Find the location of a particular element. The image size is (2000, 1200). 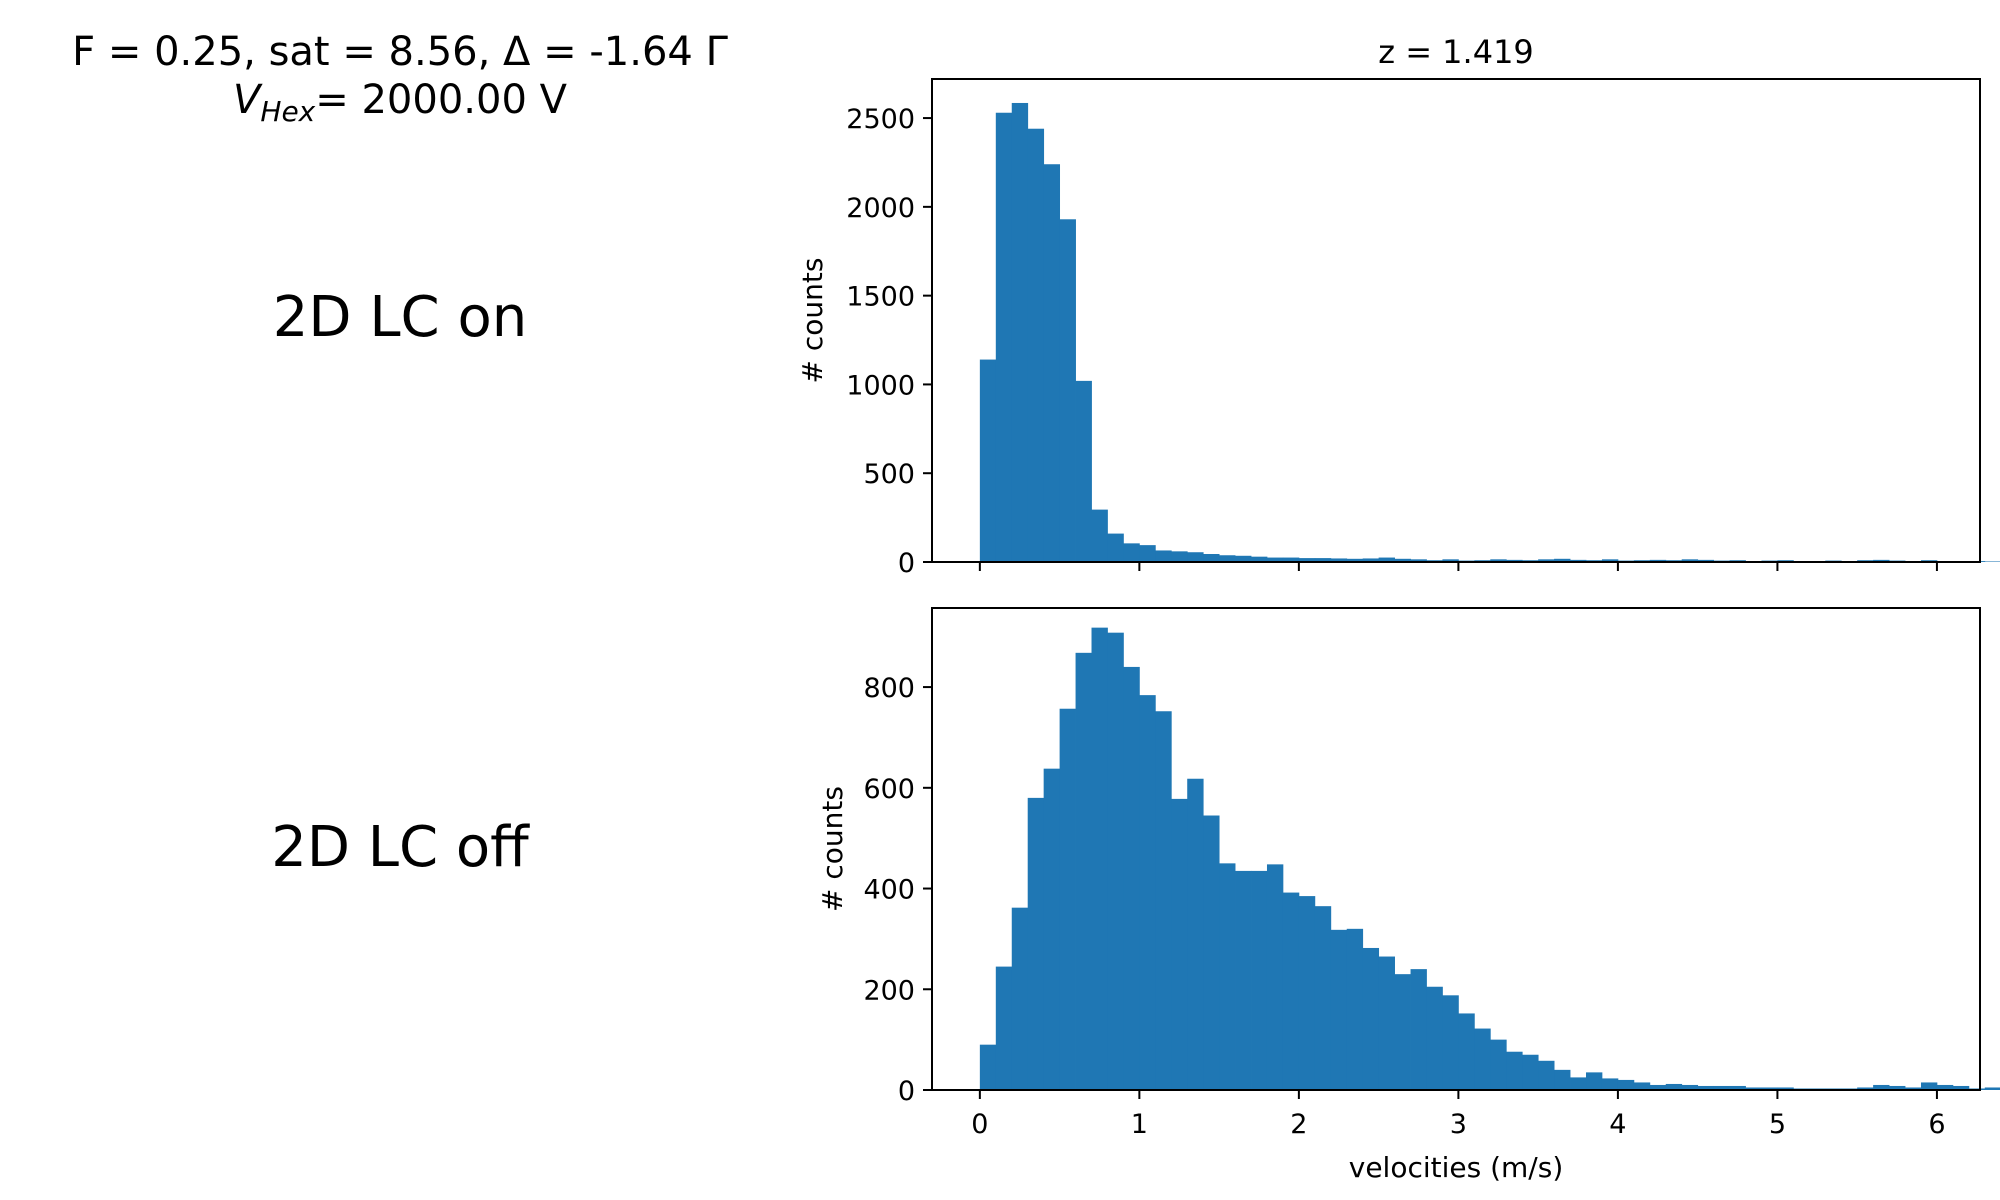

x-tick-label-bottom: 3 is located at coordinates (1458, 1124).